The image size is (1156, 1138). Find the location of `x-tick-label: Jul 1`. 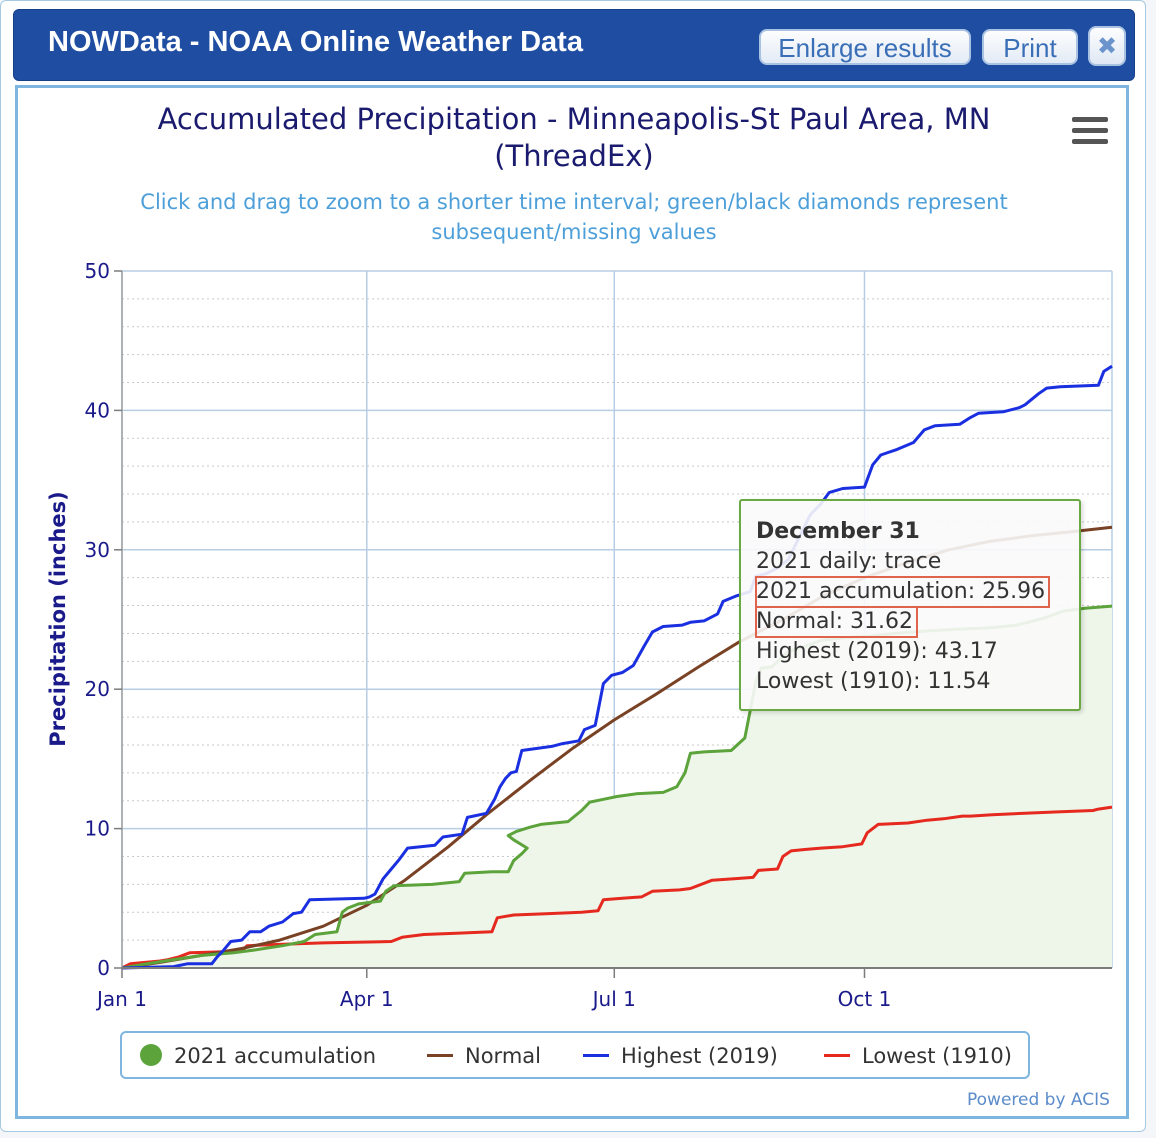

x-tick-label: Jul 1 is located at coordinates (613, 999).